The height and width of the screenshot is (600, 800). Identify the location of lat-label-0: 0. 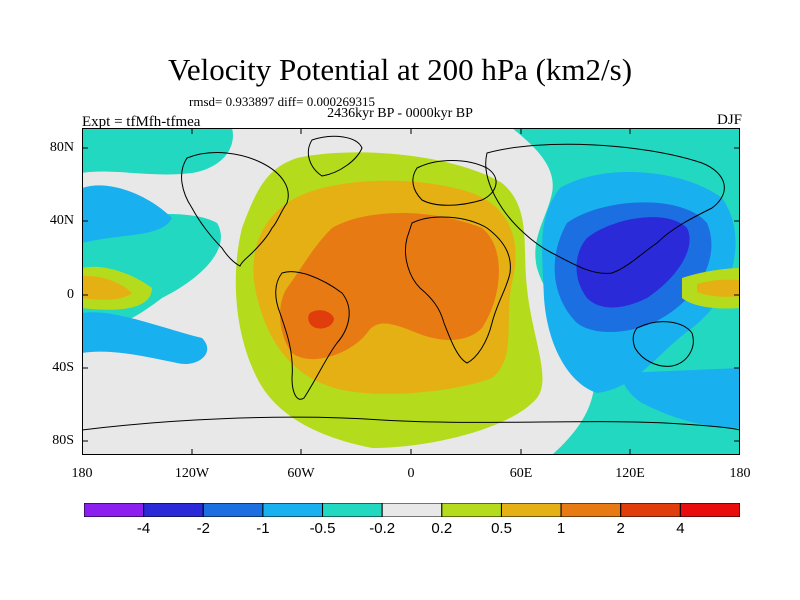
(70, 294).